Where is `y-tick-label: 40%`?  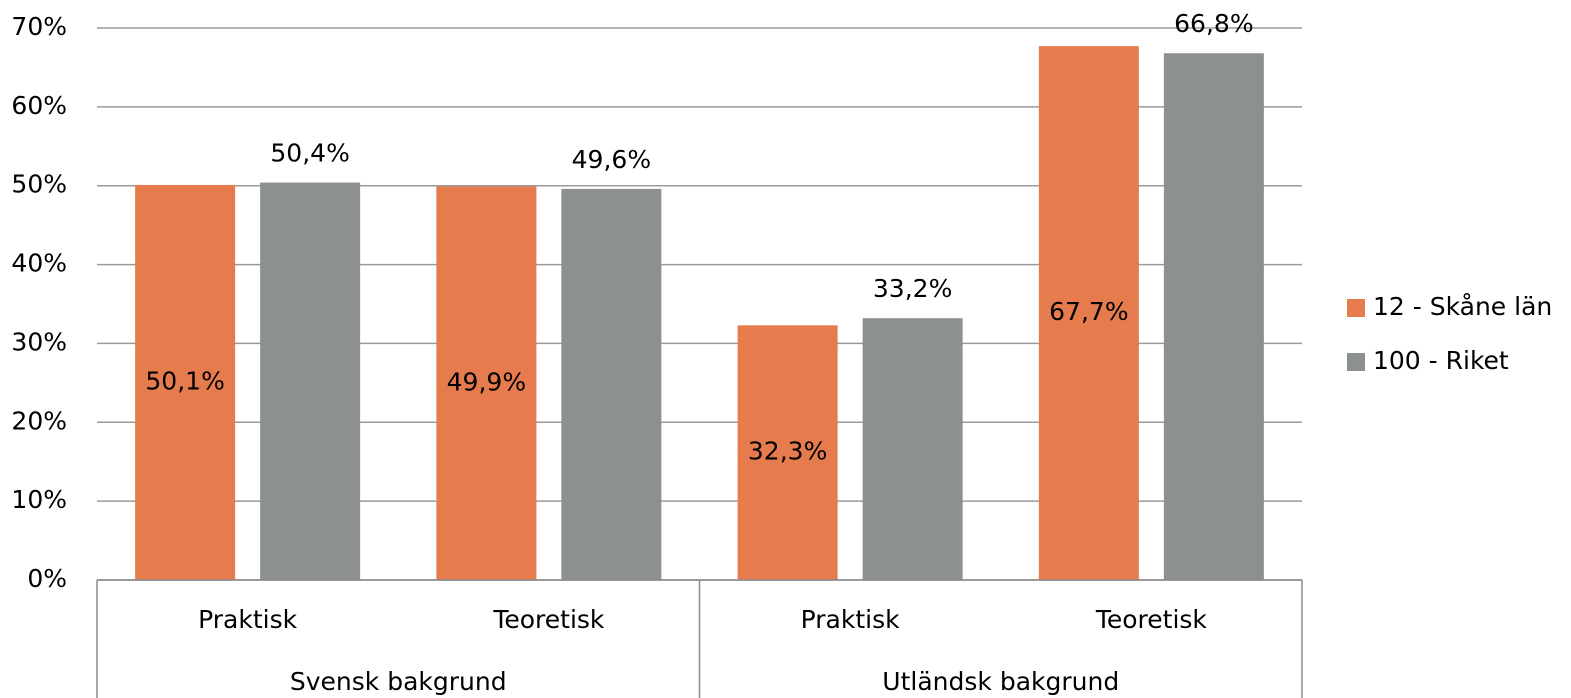 y-tick-label: 40% is located at coordinates (39, 263).